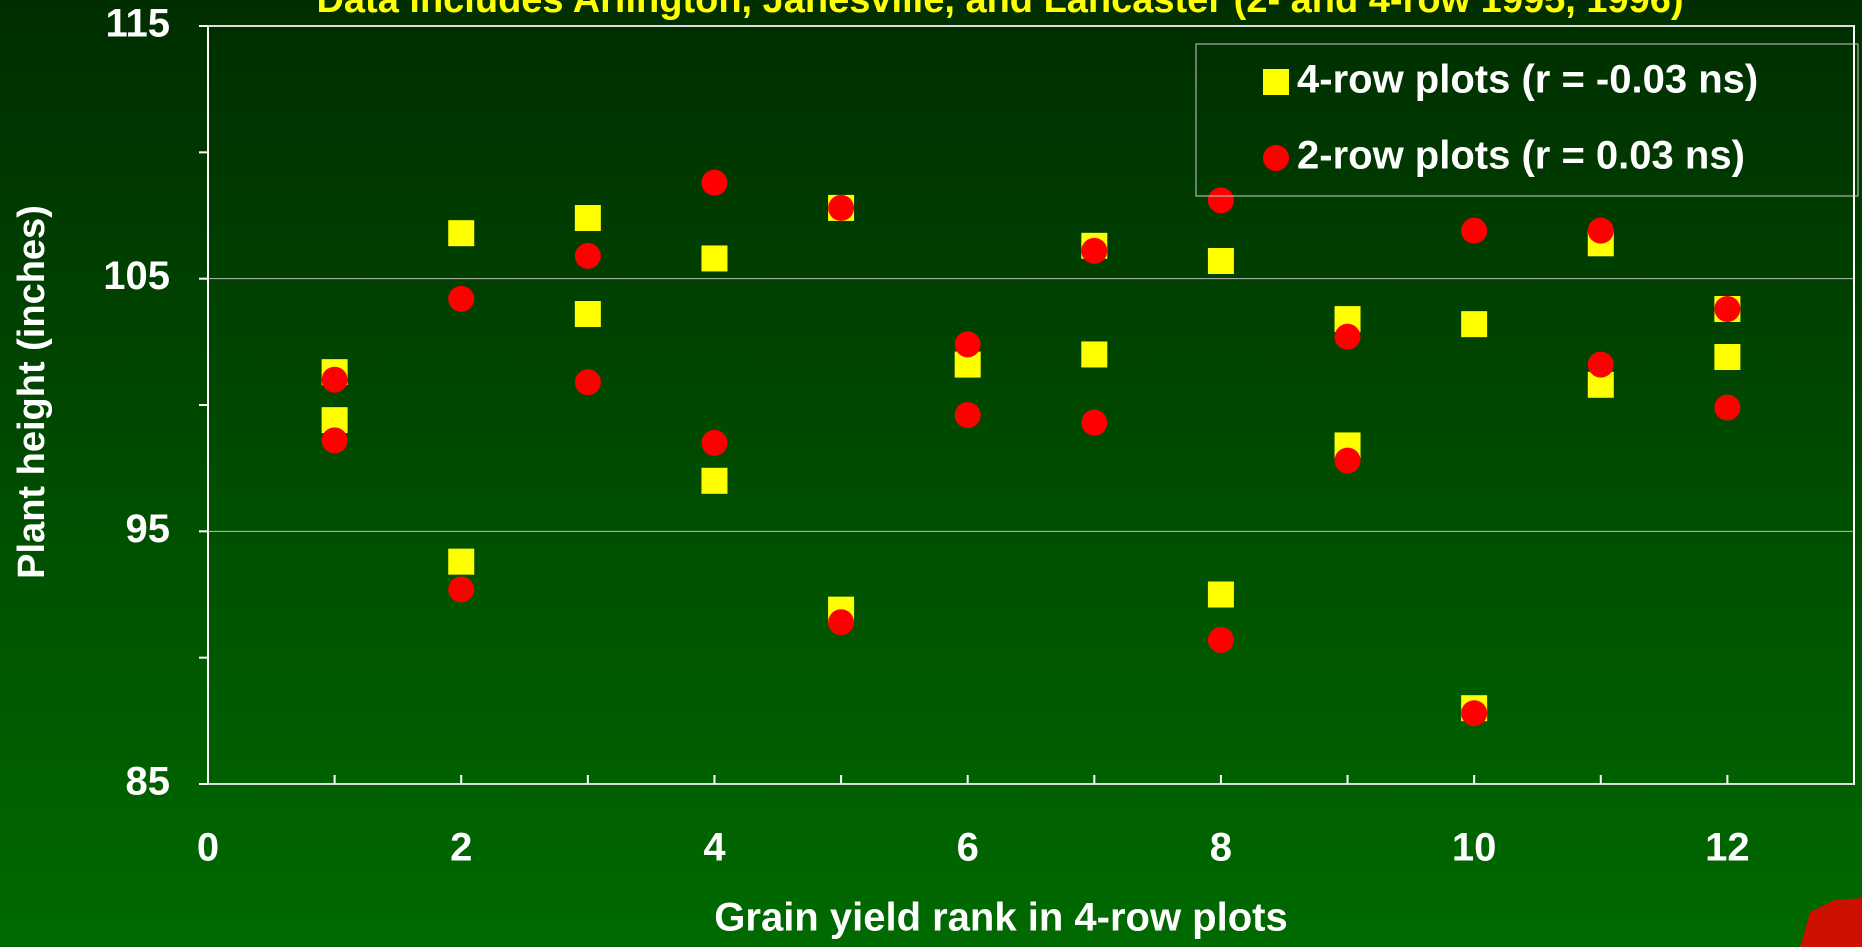  I want to click on y-axis-label: Plant height (inches), so click(32, 392).